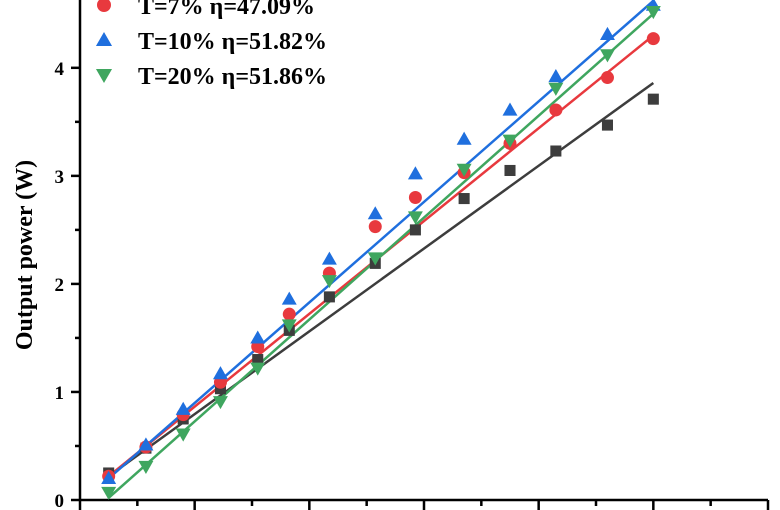  Describe the element at coordinates (60, 285) in the screenshot. I see `y-tick-label: 2` at that location.